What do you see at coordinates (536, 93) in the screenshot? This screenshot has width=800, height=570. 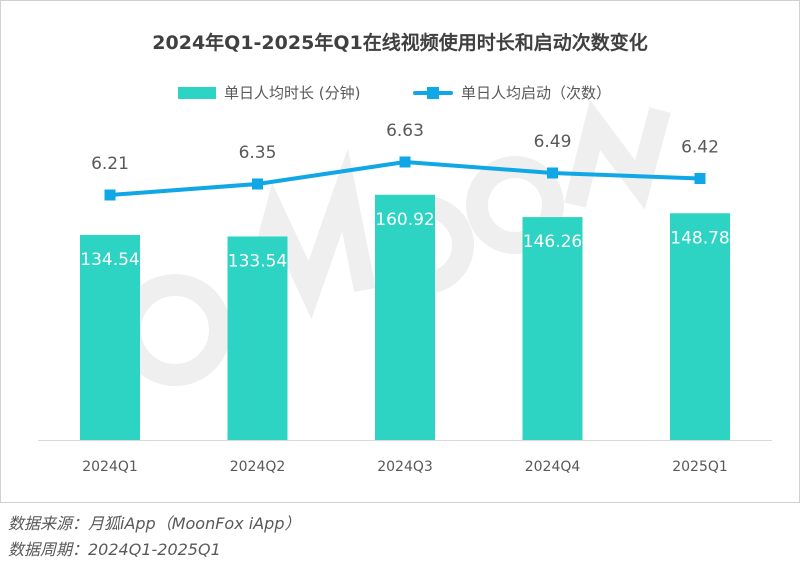 I see `legend-label: 单日人均启动（次数）` at bounding box center [536, 93].